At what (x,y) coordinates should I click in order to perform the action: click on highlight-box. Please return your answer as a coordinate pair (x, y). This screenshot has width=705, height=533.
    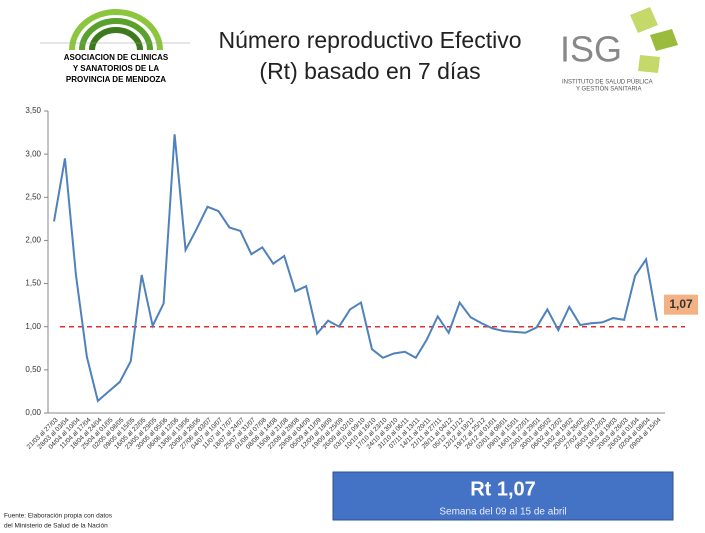
    Looking at the image, I should click on (503, 496).